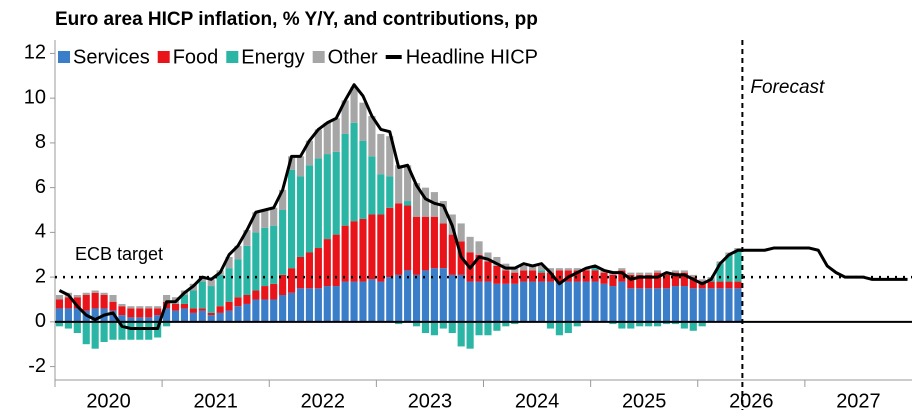 This screenshot has width=918, height=414. What do you see at coordinates (472, 57) in the screenshot?
I see `legend-label: Headline HICP` at bounding box center [472, 57].